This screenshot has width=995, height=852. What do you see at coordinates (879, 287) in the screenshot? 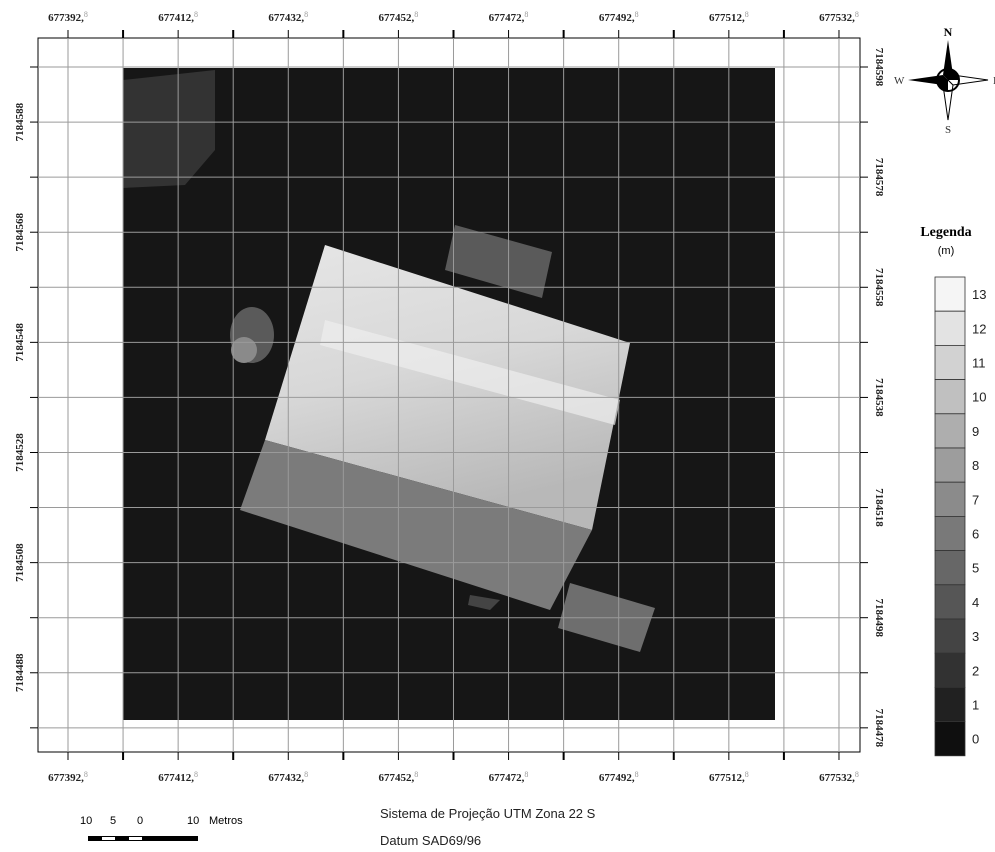
I see `coordinate-label: 7184558` at bounding box center [879, 287].